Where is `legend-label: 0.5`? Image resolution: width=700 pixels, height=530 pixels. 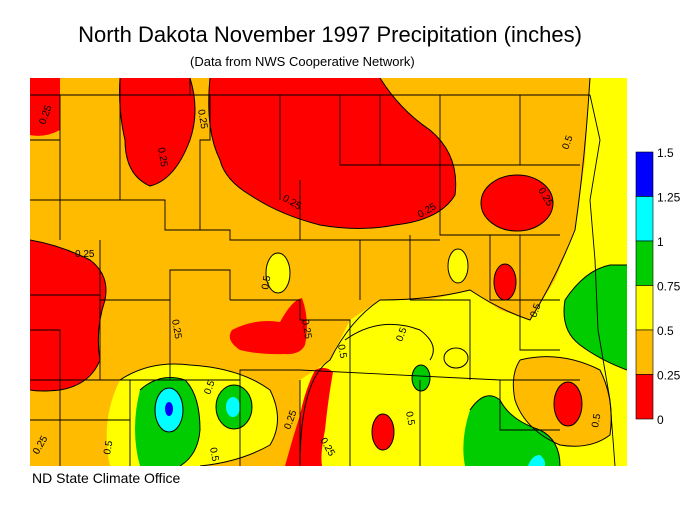
legend-label: 0.5 is located at coordinates (665, 331).